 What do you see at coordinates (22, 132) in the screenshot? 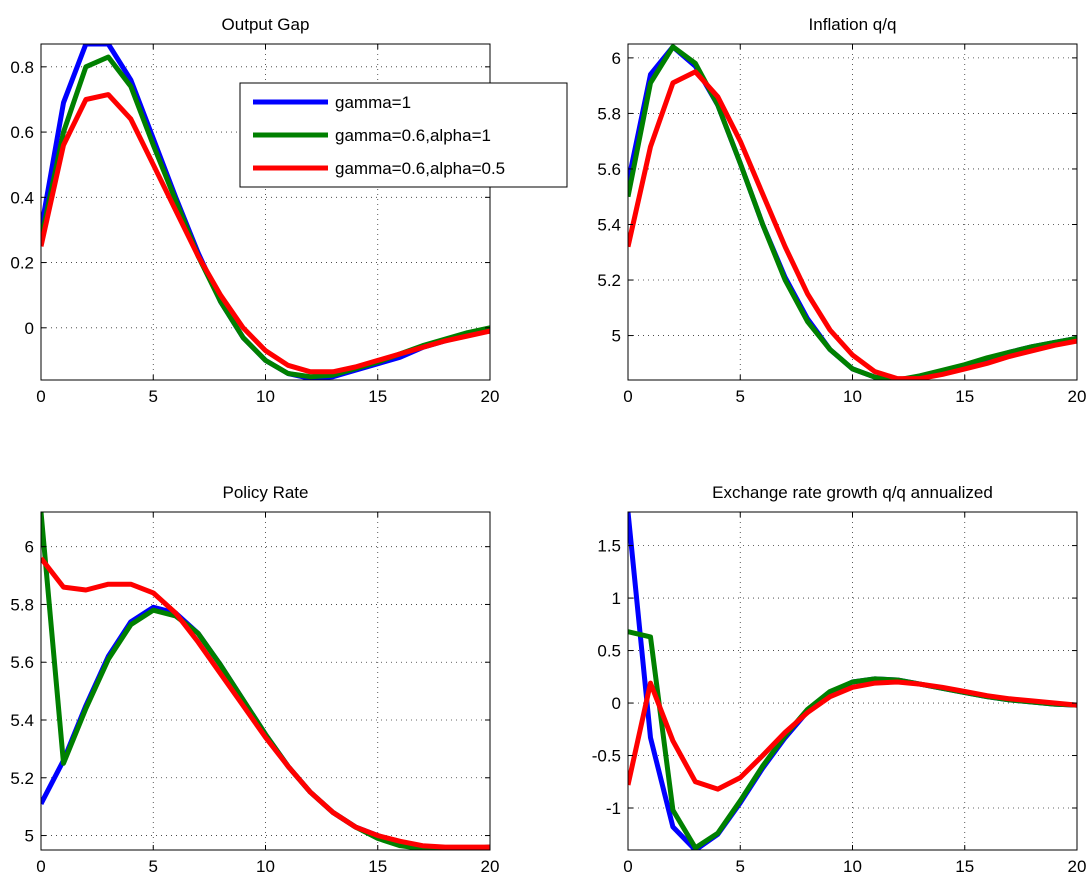
I see `y-tick-label: 0.6` at bounding box center [22, 132].